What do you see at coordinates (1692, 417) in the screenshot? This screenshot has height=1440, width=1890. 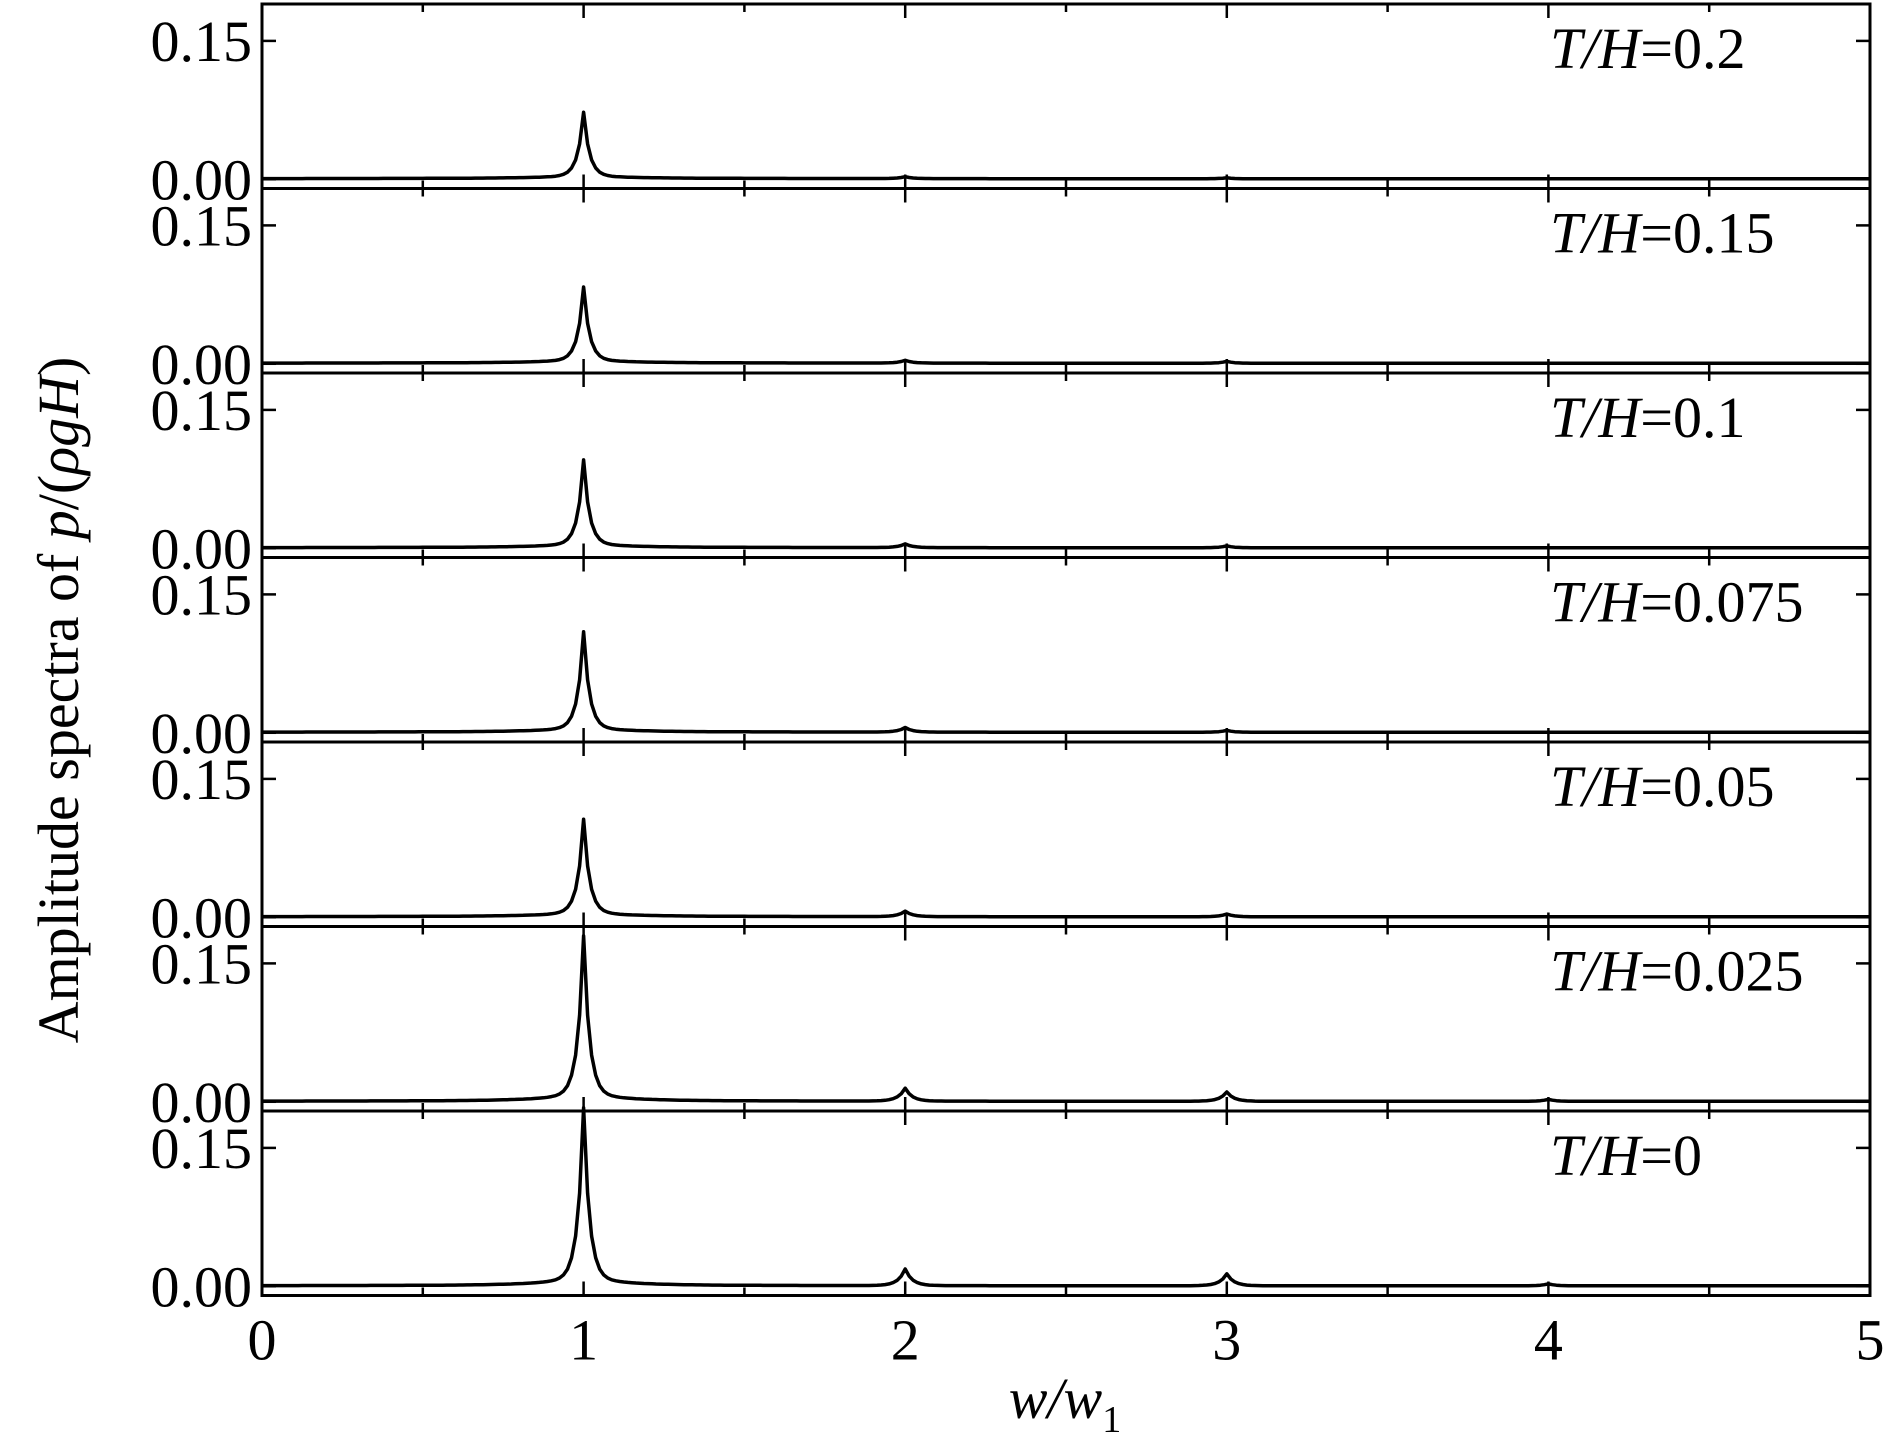 I see `panel-label-value: =0.1` at bounding box center [1692, 417].